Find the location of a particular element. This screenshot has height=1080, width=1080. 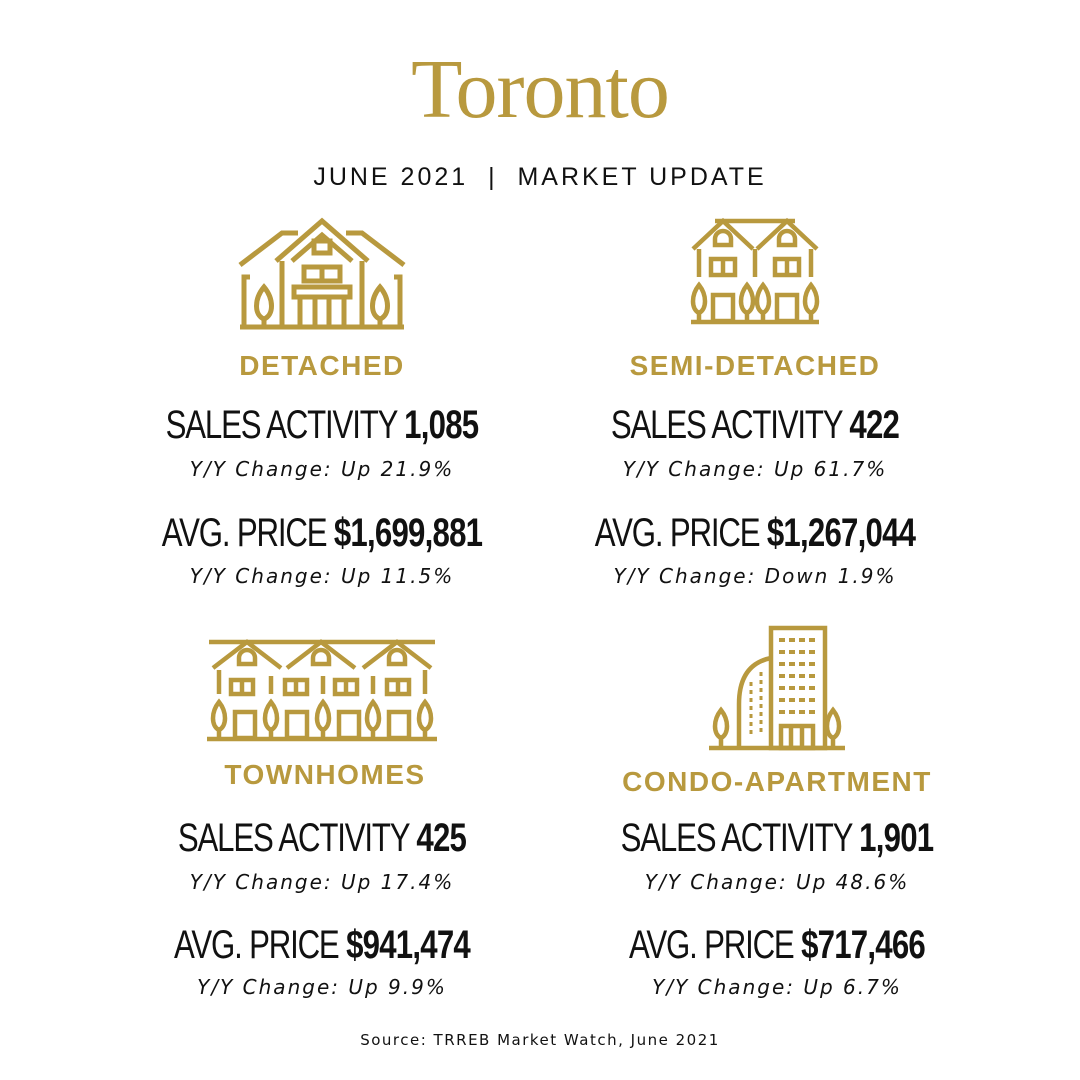

category-heading: SEMI-DETACHED is located at coordinates (755, 365).